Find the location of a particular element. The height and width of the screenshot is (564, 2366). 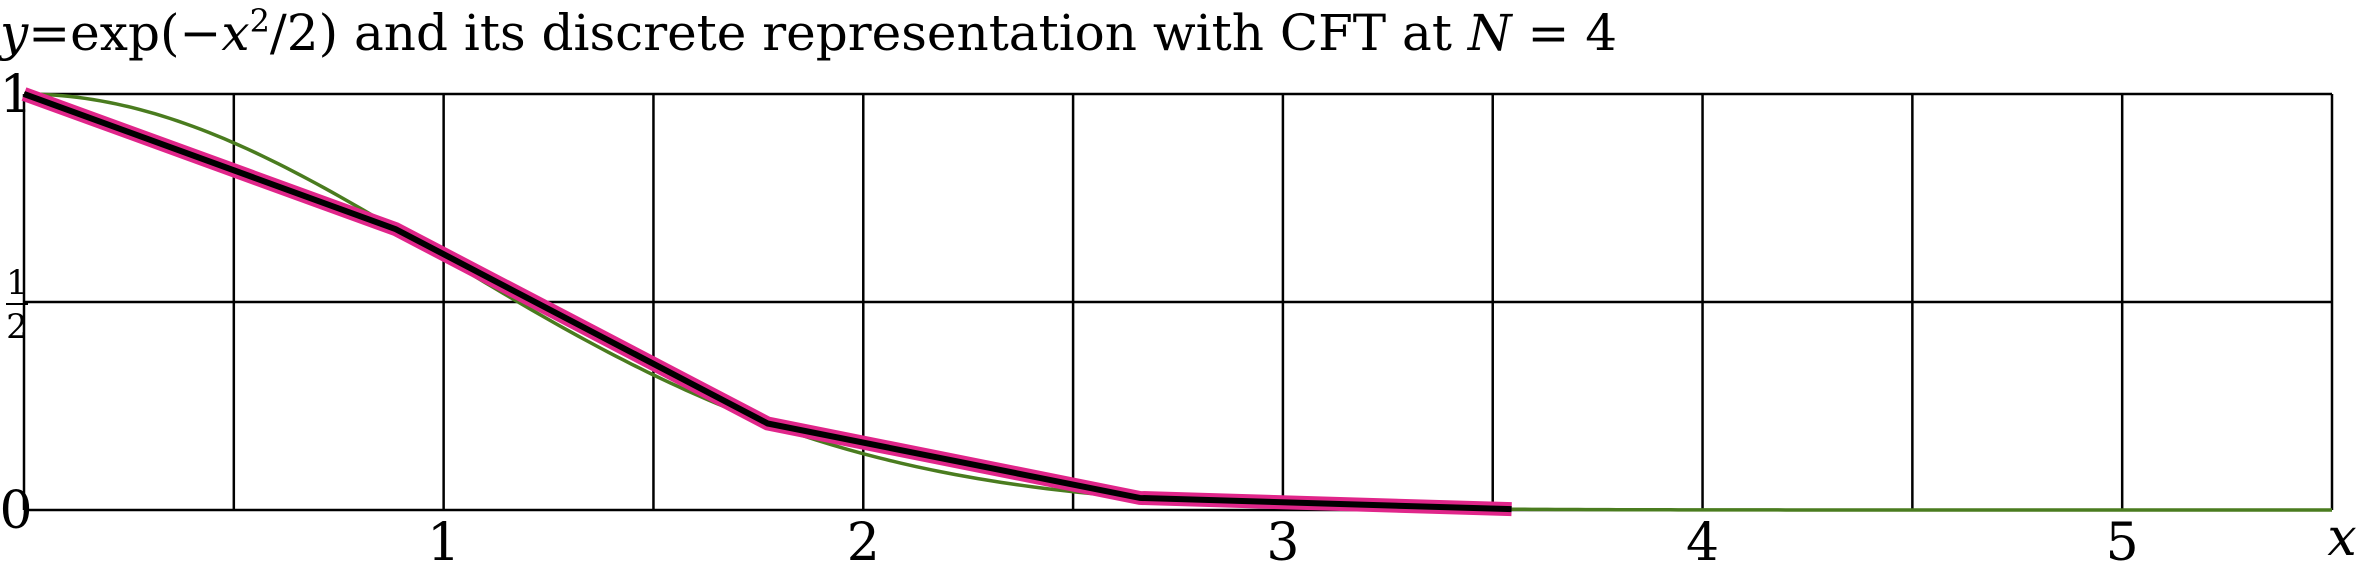

title-x-symbol: x is located at coordinates (235, 33).